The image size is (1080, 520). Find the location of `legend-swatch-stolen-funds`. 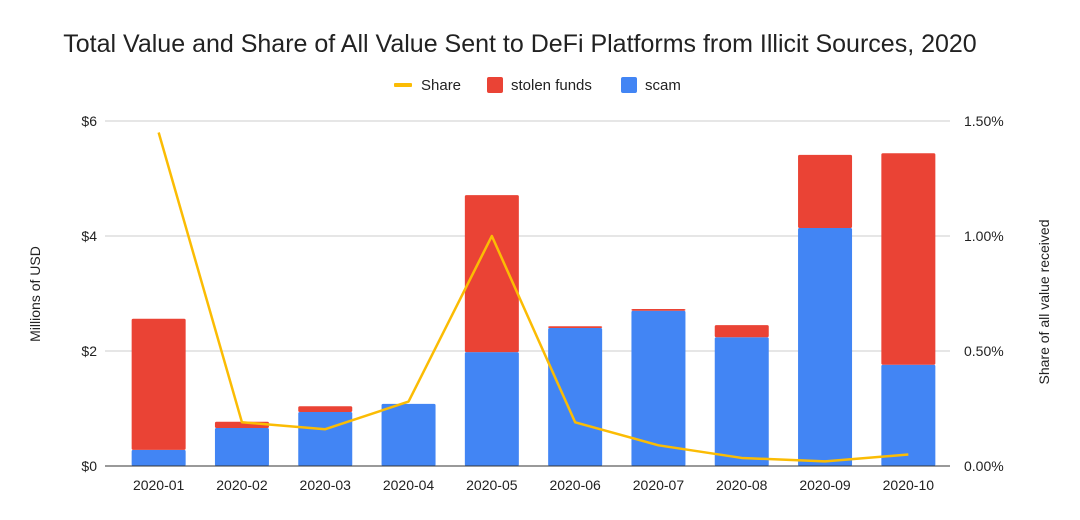

legend-swatch-stolen-funds is located at coordinates (495, 85).